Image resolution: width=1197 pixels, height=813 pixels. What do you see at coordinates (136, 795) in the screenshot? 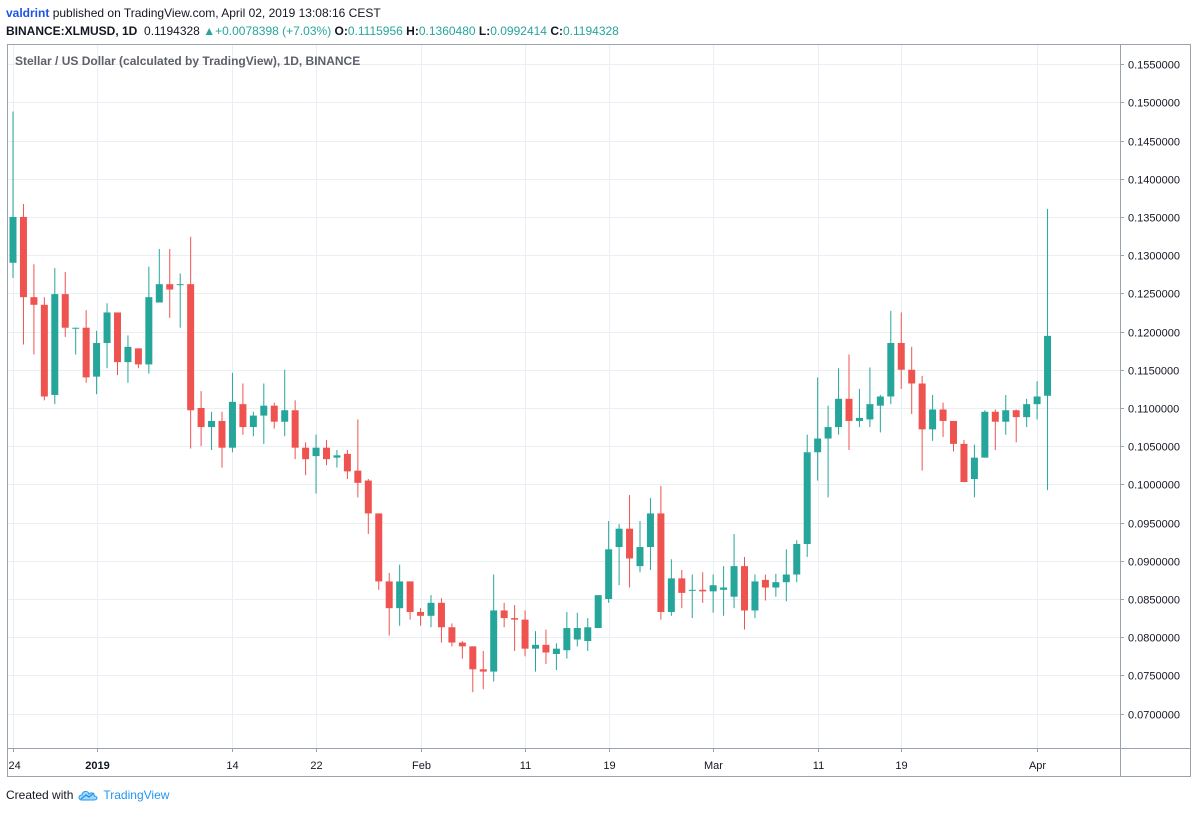
I see `tradingview-brand-link: TradingView` at bounding box center [136, 795].